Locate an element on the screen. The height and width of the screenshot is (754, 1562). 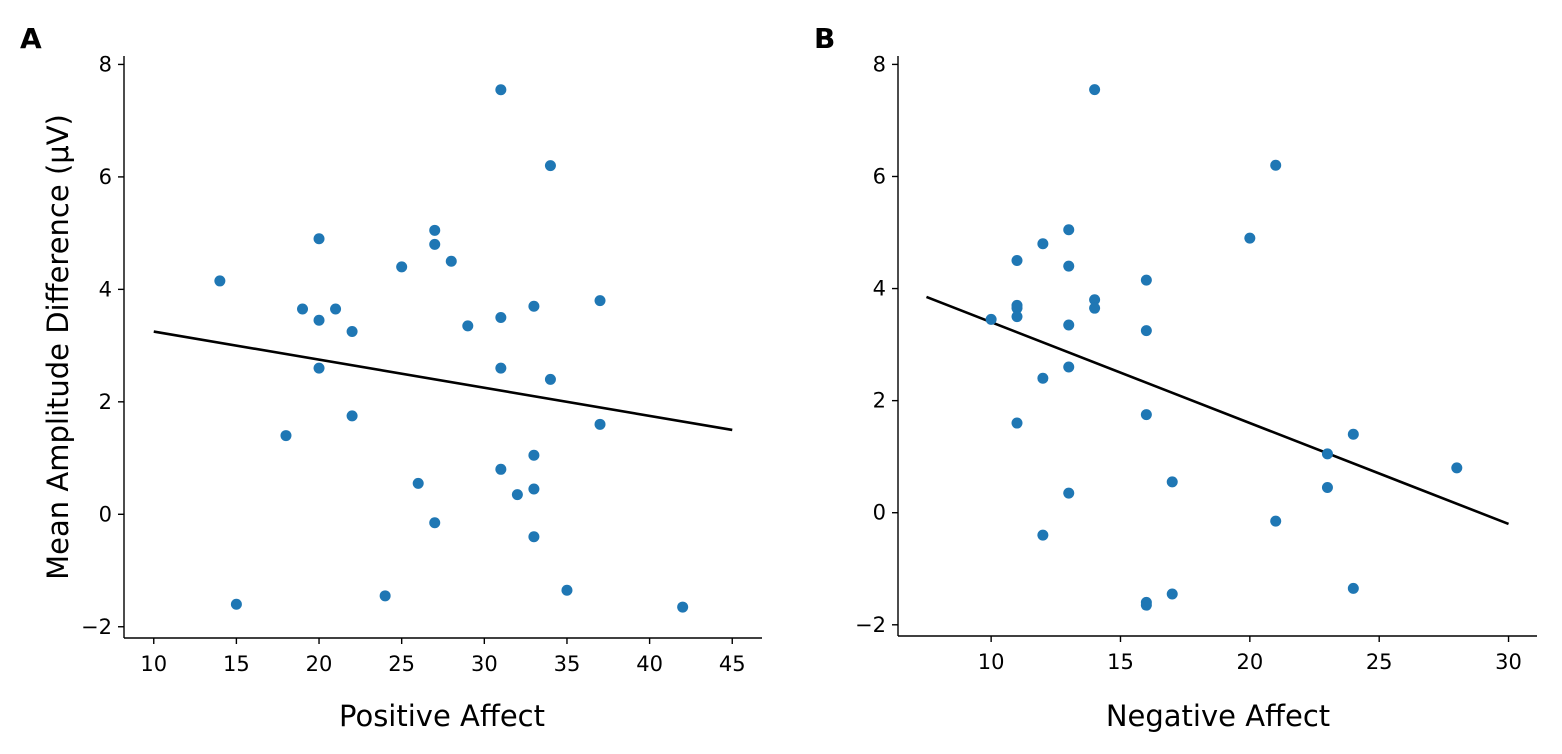
panel-b-x-tick-label: 10 is located at coordinates (991, 662).